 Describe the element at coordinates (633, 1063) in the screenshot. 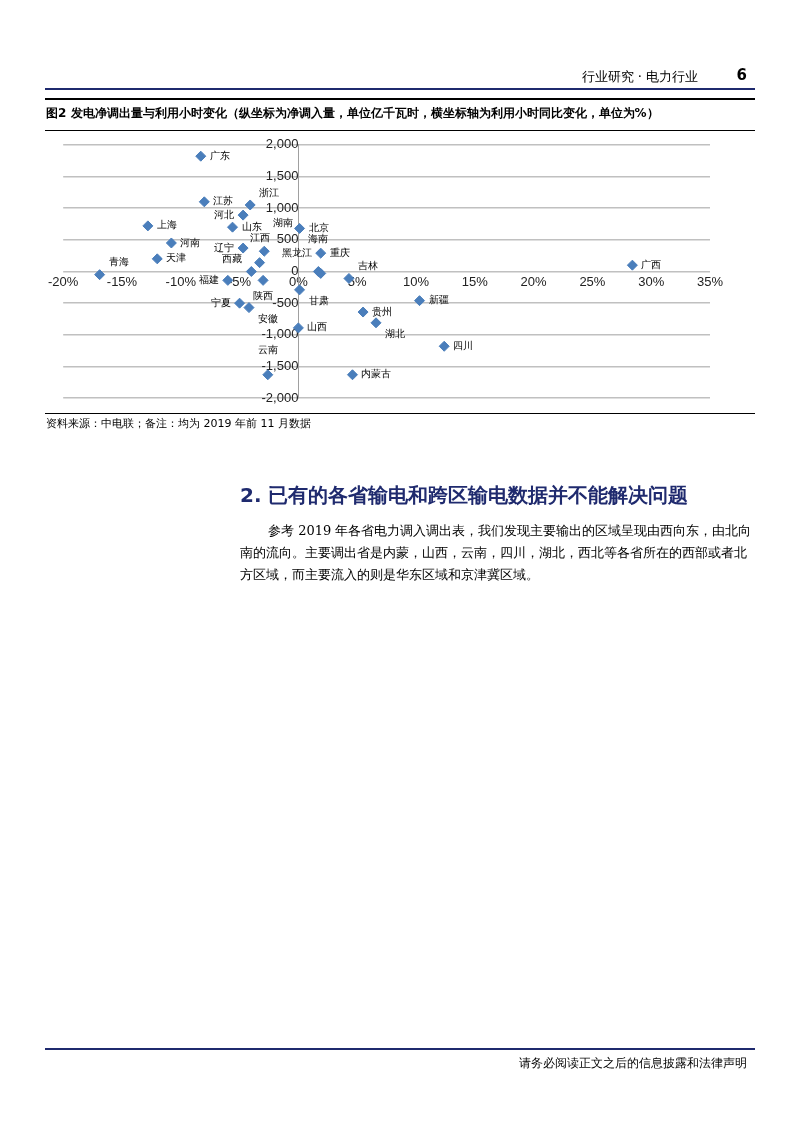

I see `text: 请务必阅读正文之后的信息披露和法律声明` at that location.